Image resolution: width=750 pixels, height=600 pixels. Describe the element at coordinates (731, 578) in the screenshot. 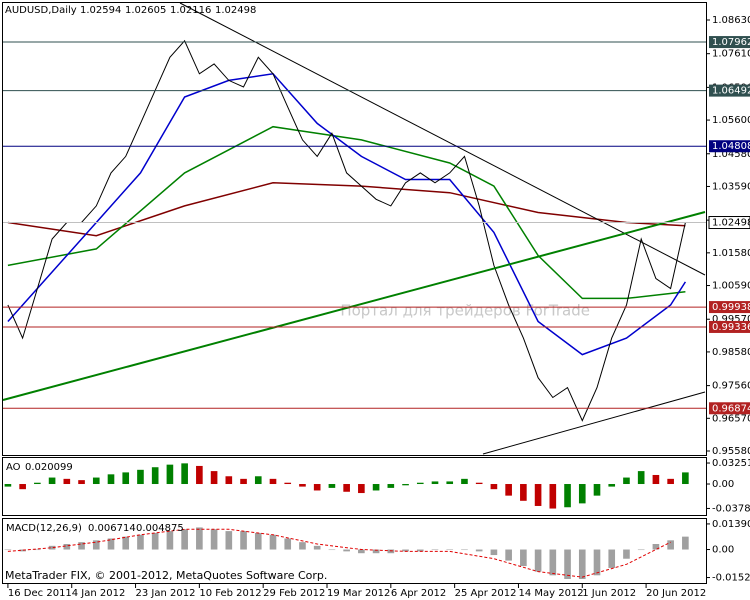

I see `y-tick-label: -0.01522` at that location.